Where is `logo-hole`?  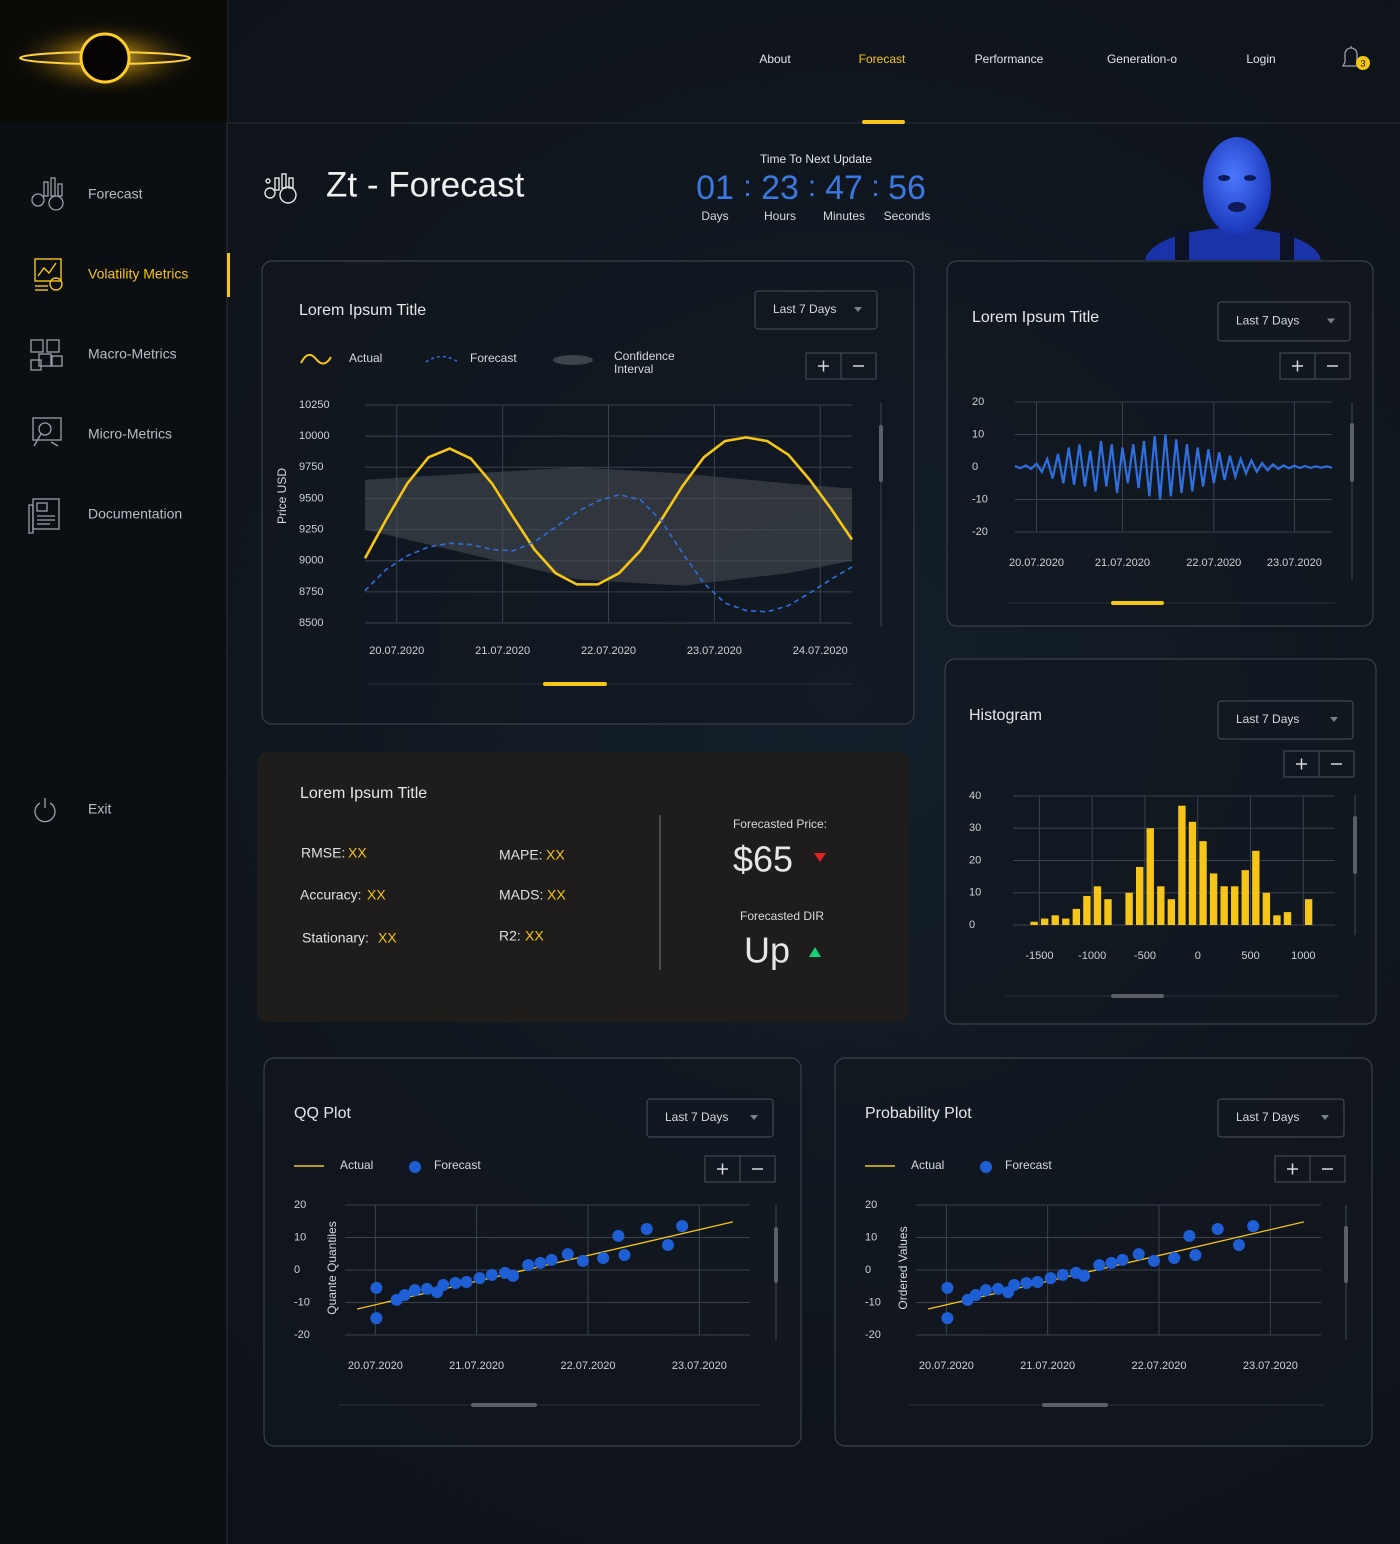
logo-hole is located at coordinates (105, 58).